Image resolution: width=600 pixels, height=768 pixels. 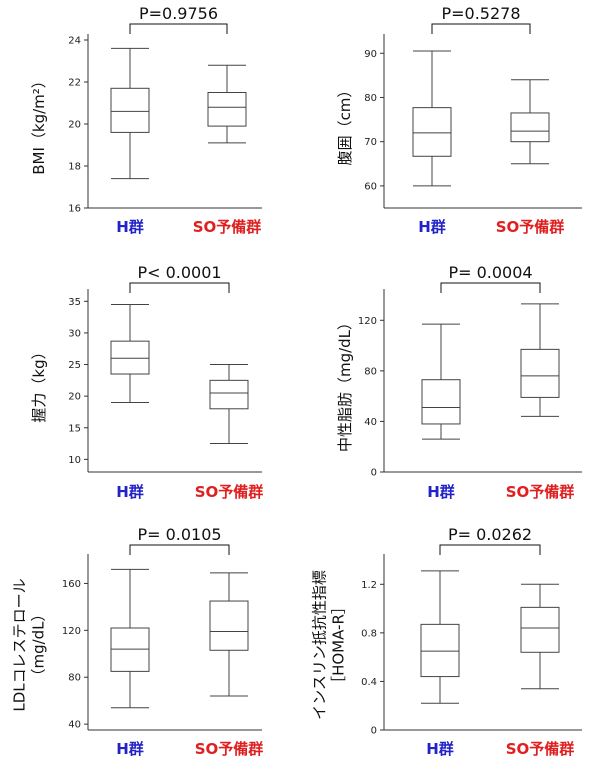 I want to click on chart-panel-4: 0 40 80 120 中性脂肪（mg/dL） P= 0.0004 H群 SO予備群, so click(x=459, y=382).